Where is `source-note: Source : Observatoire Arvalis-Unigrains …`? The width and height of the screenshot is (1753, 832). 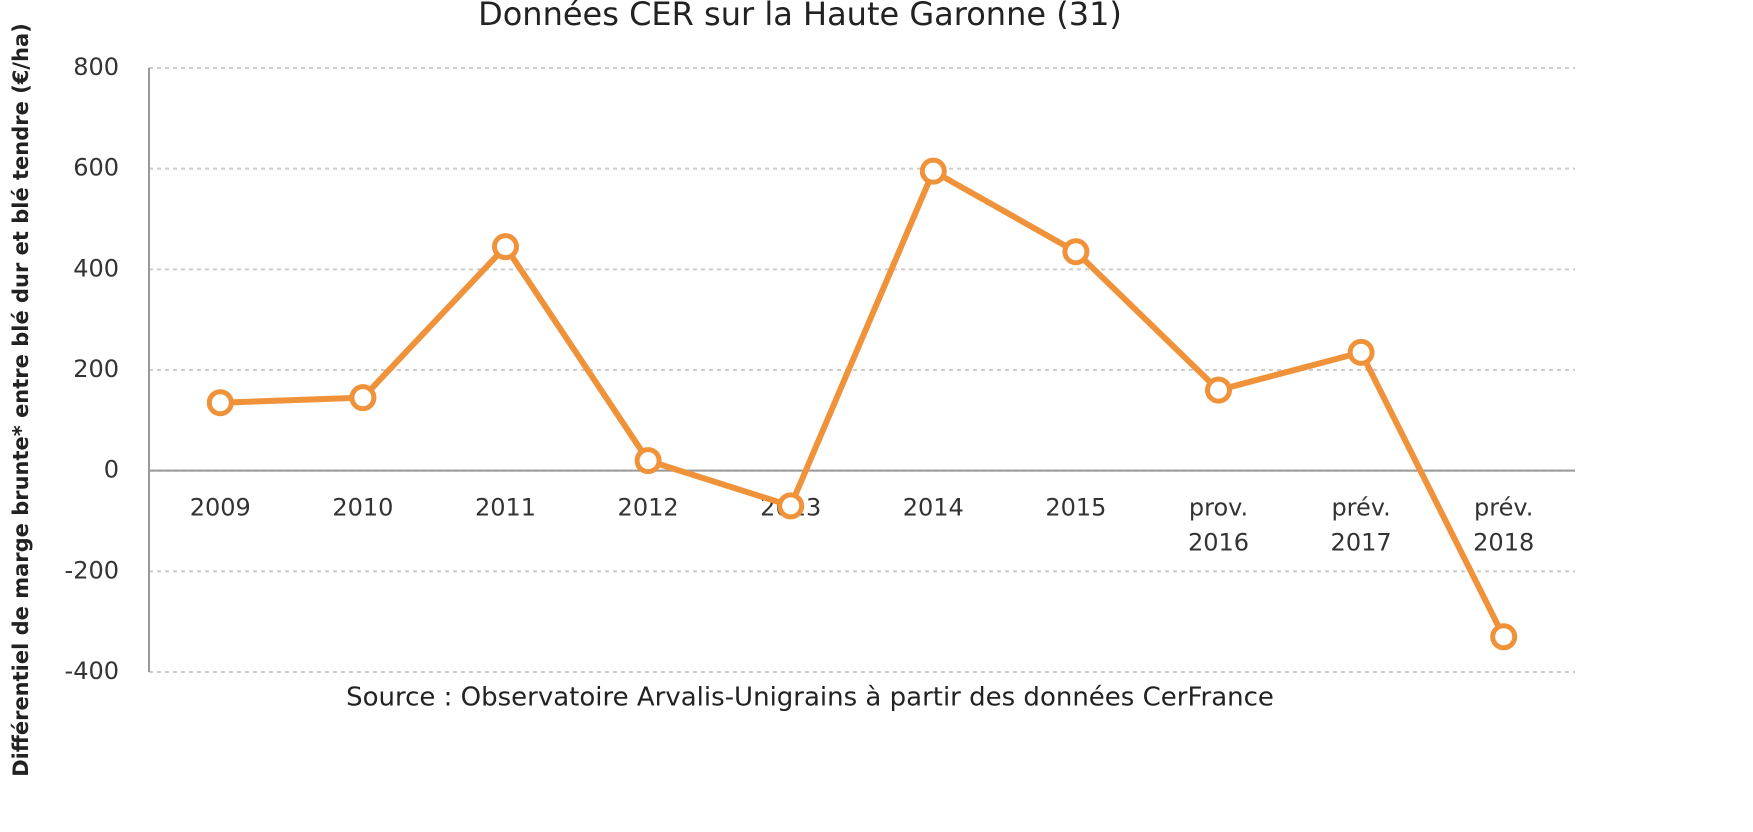
source-note: Source : Observatoire Arvalis-Unigrains … is located at coordinates (810, 698).